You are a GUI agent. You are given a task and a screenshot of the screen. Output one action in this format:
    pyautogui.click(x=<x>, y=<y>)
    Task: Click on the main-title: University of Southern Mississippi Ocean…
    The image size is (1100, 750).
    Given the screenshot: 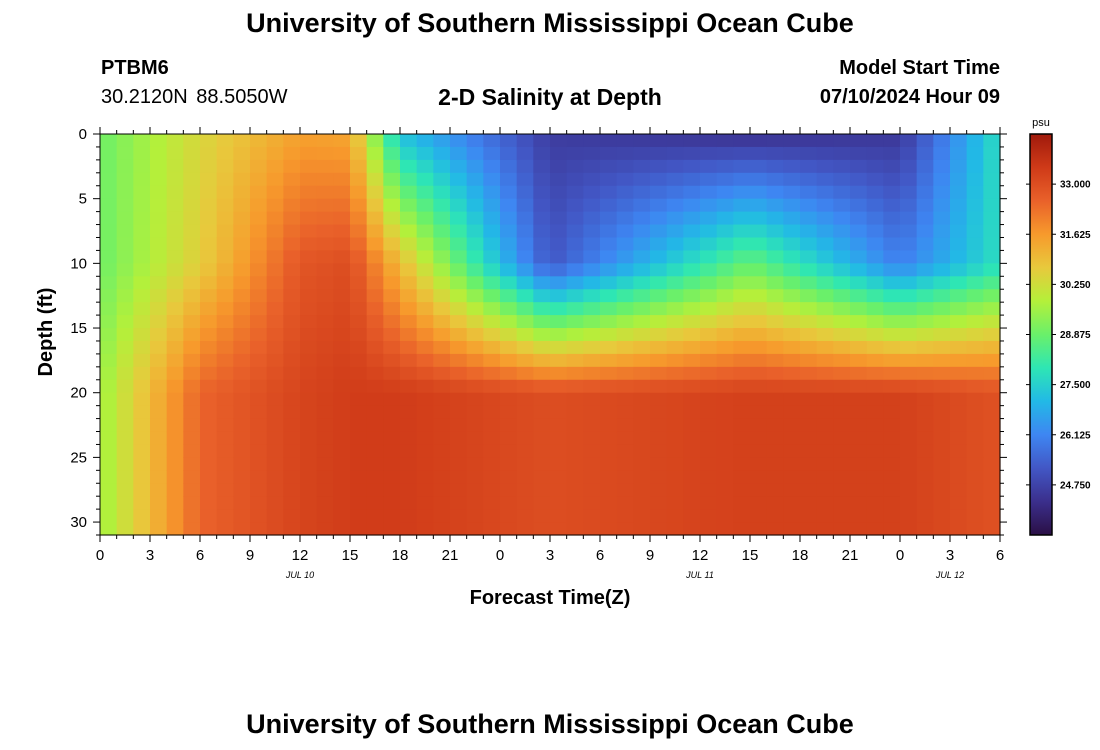 What is the action you would take?
    pyautogui.click(x=550, y=23)
    